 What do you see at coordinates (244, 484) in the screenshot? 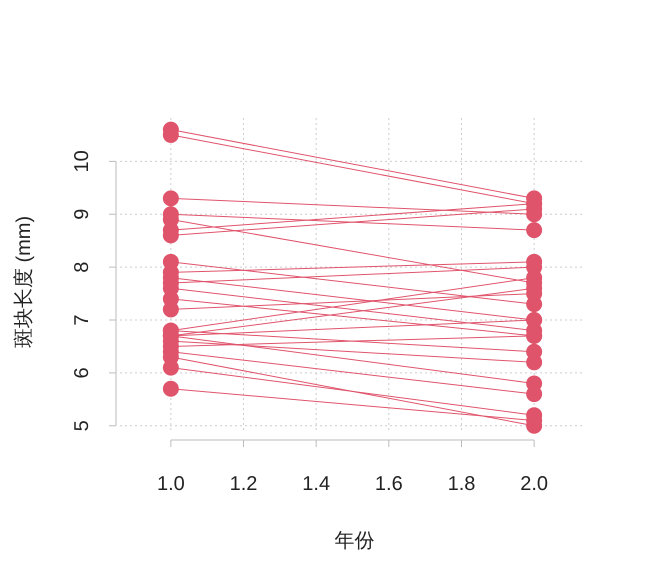
I see `x-tick-label: 1.2` at bounding box center [244, 484].